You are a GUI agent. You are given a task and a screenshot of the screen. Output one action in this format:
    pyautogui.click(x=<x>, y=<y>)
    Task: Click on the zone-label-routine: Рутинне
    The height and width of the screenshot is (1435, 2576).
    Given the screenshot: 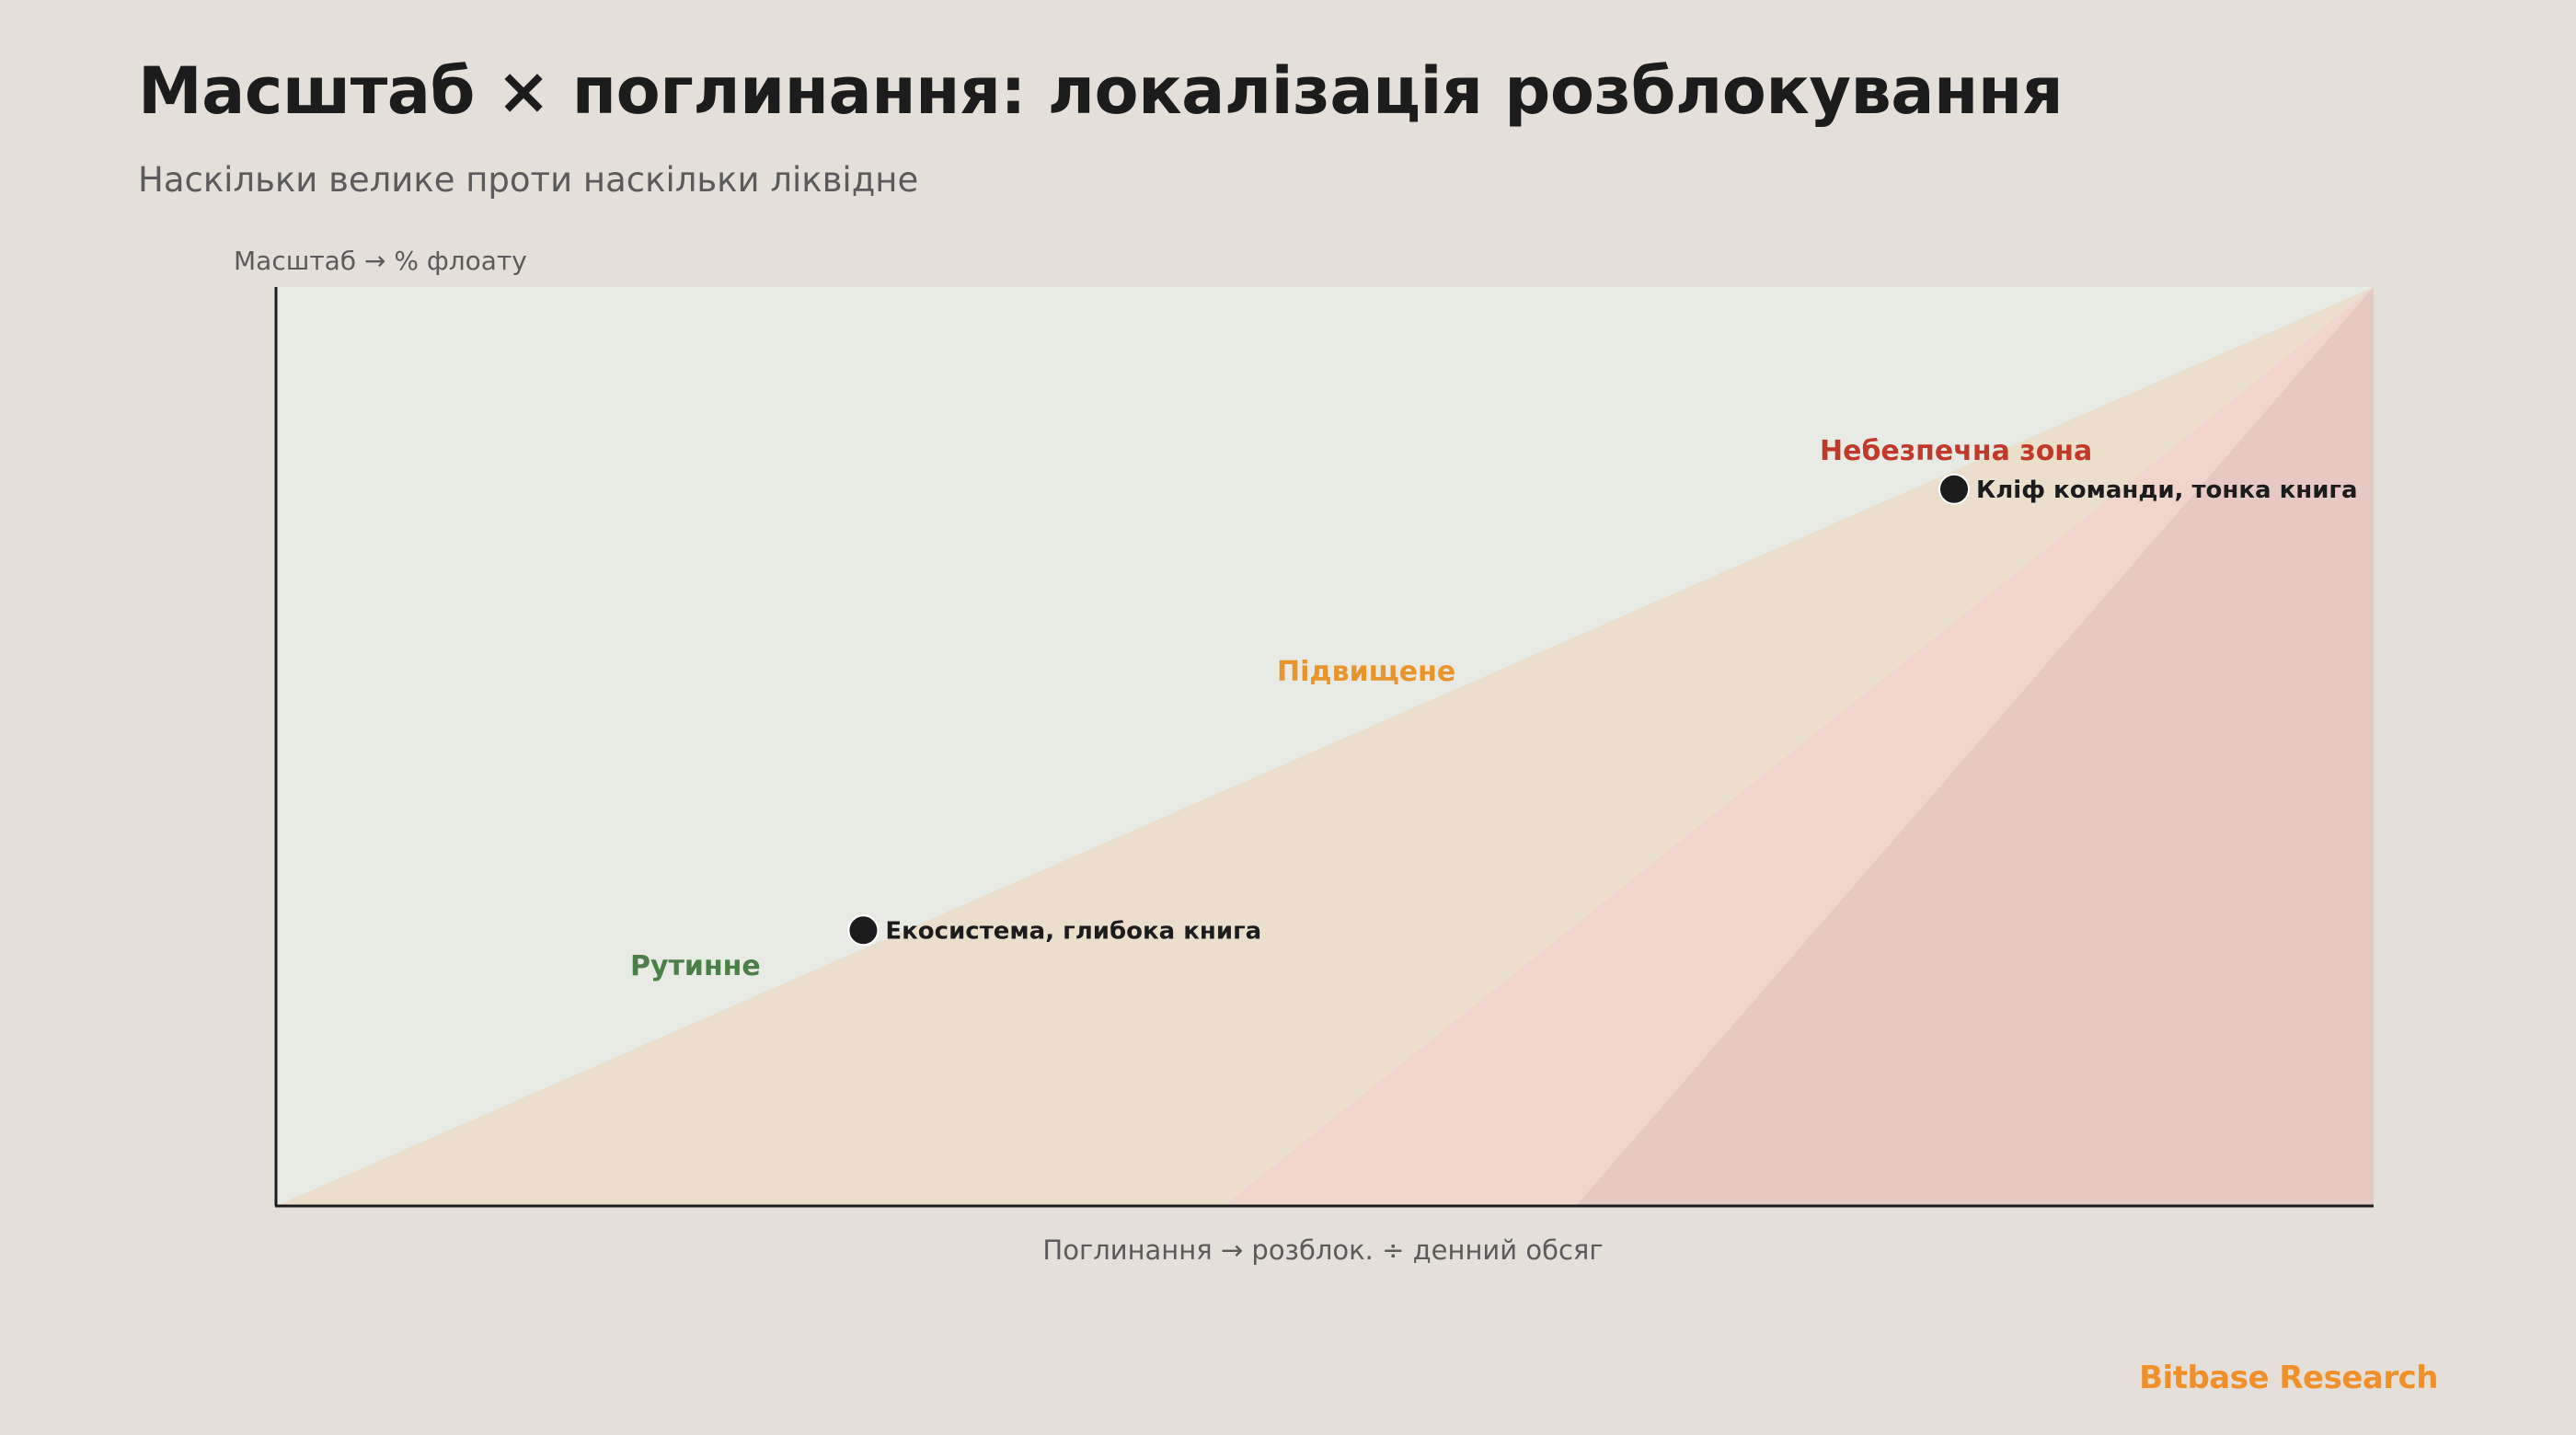 What is the action you would take?
    pyautogui.click(x=695, y=966)
    